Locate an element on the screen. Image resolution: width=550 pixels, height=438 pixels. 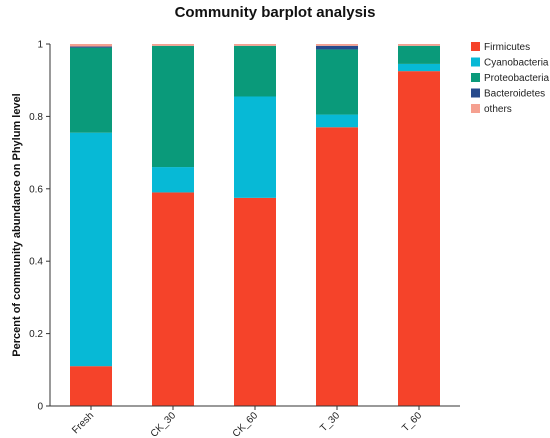
y-tick-label: 1 is located at coordinates (40, 45).